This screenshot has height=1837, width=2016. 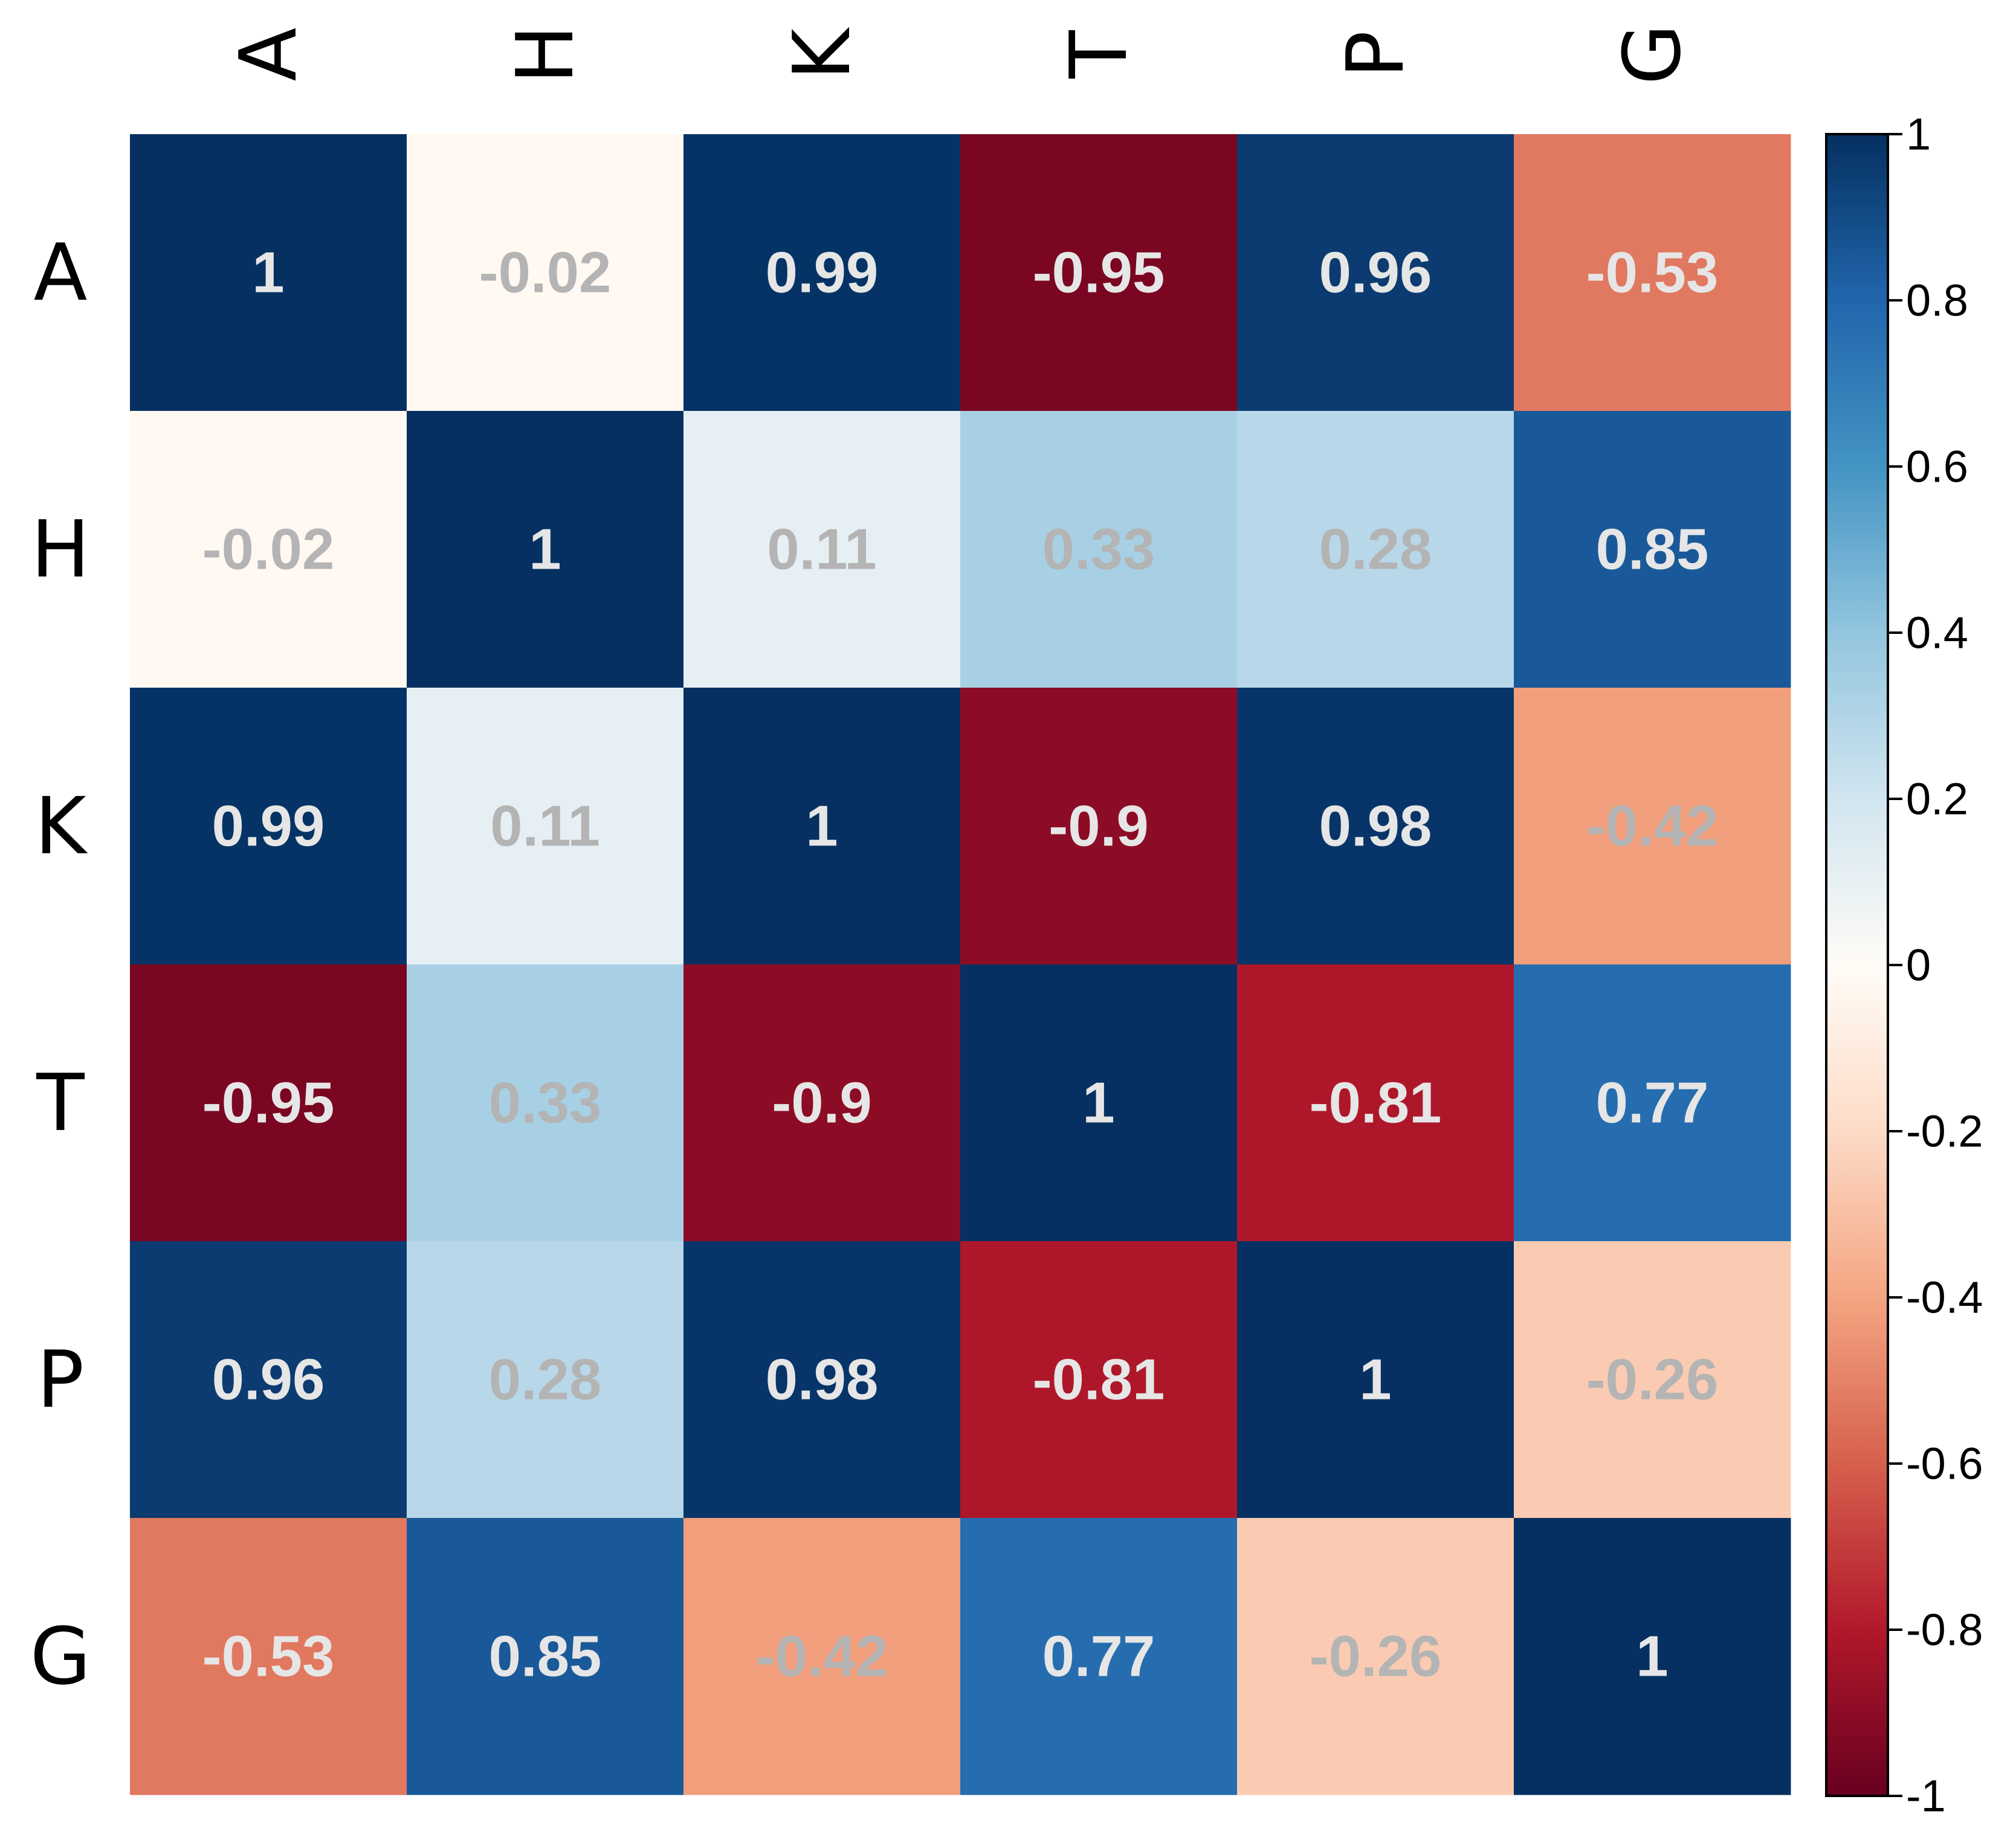 I want to click on cell-value-g-p: -0.26, so click(x=1376, y=1656).